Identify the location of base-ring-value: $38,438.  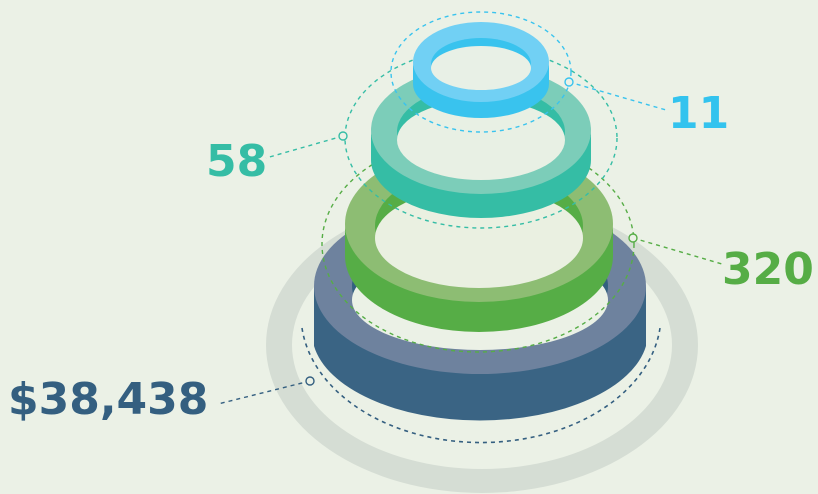
(108, 399).